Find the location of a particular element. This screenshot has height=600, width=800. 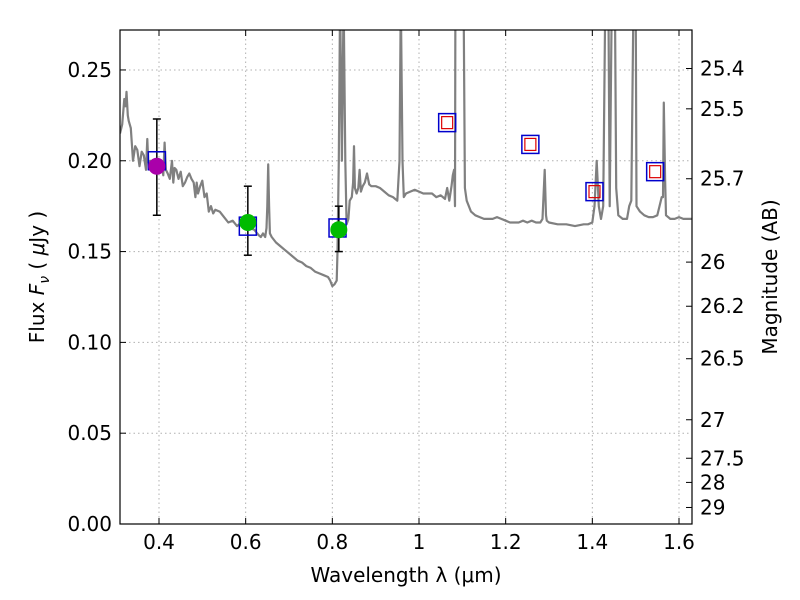

y-label-sub: ν is located at coordinates (45, 280).